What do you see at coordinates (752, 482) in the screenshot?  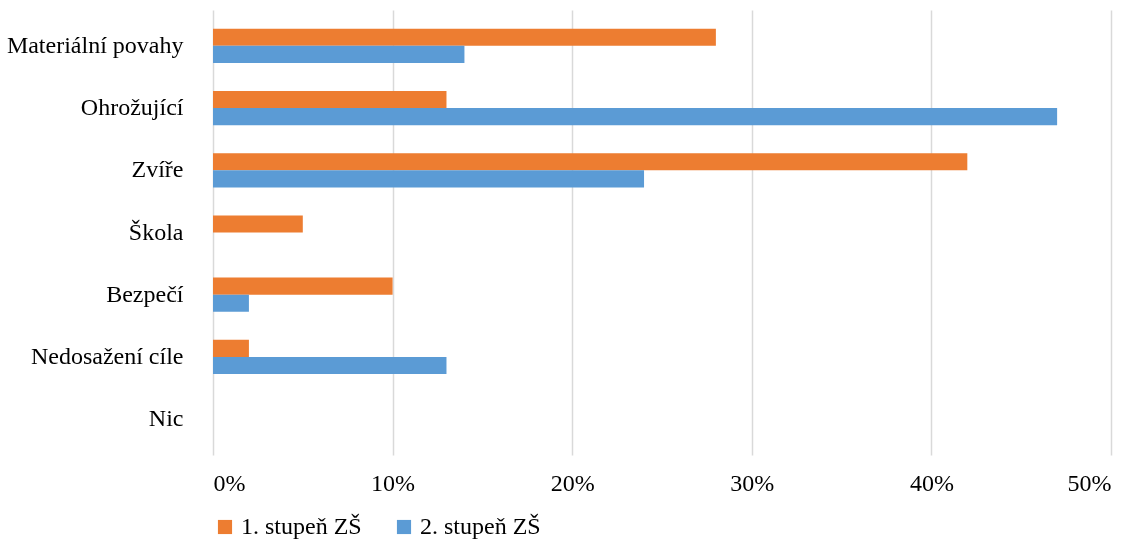 I see `x-tick-label: 30%` at bounding box center [752, 482].